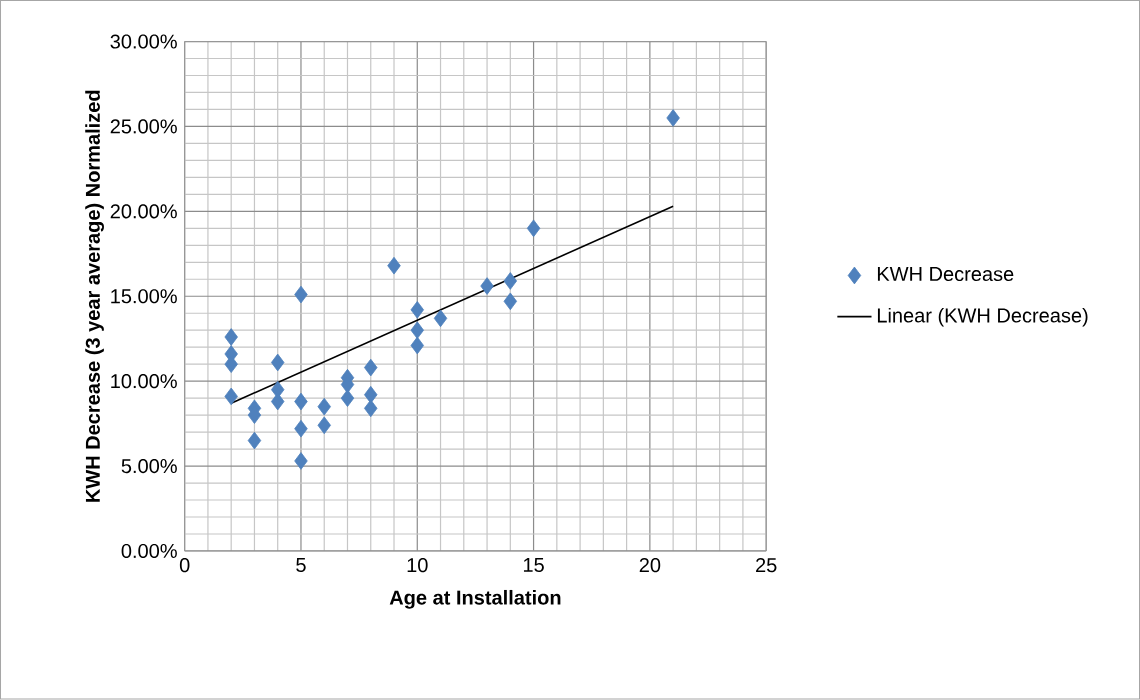 The height and width of the screenshot is (700, 1140). I want to click on x-tick-label: 20, so click(650, 565).